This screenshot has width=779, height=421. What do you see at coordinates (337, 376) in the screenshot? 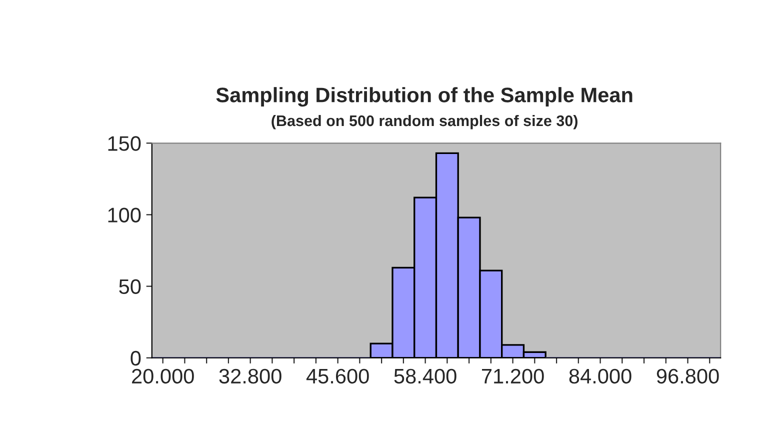
I see `x-tick-label: 45.600` at bounding box center [337, 376].